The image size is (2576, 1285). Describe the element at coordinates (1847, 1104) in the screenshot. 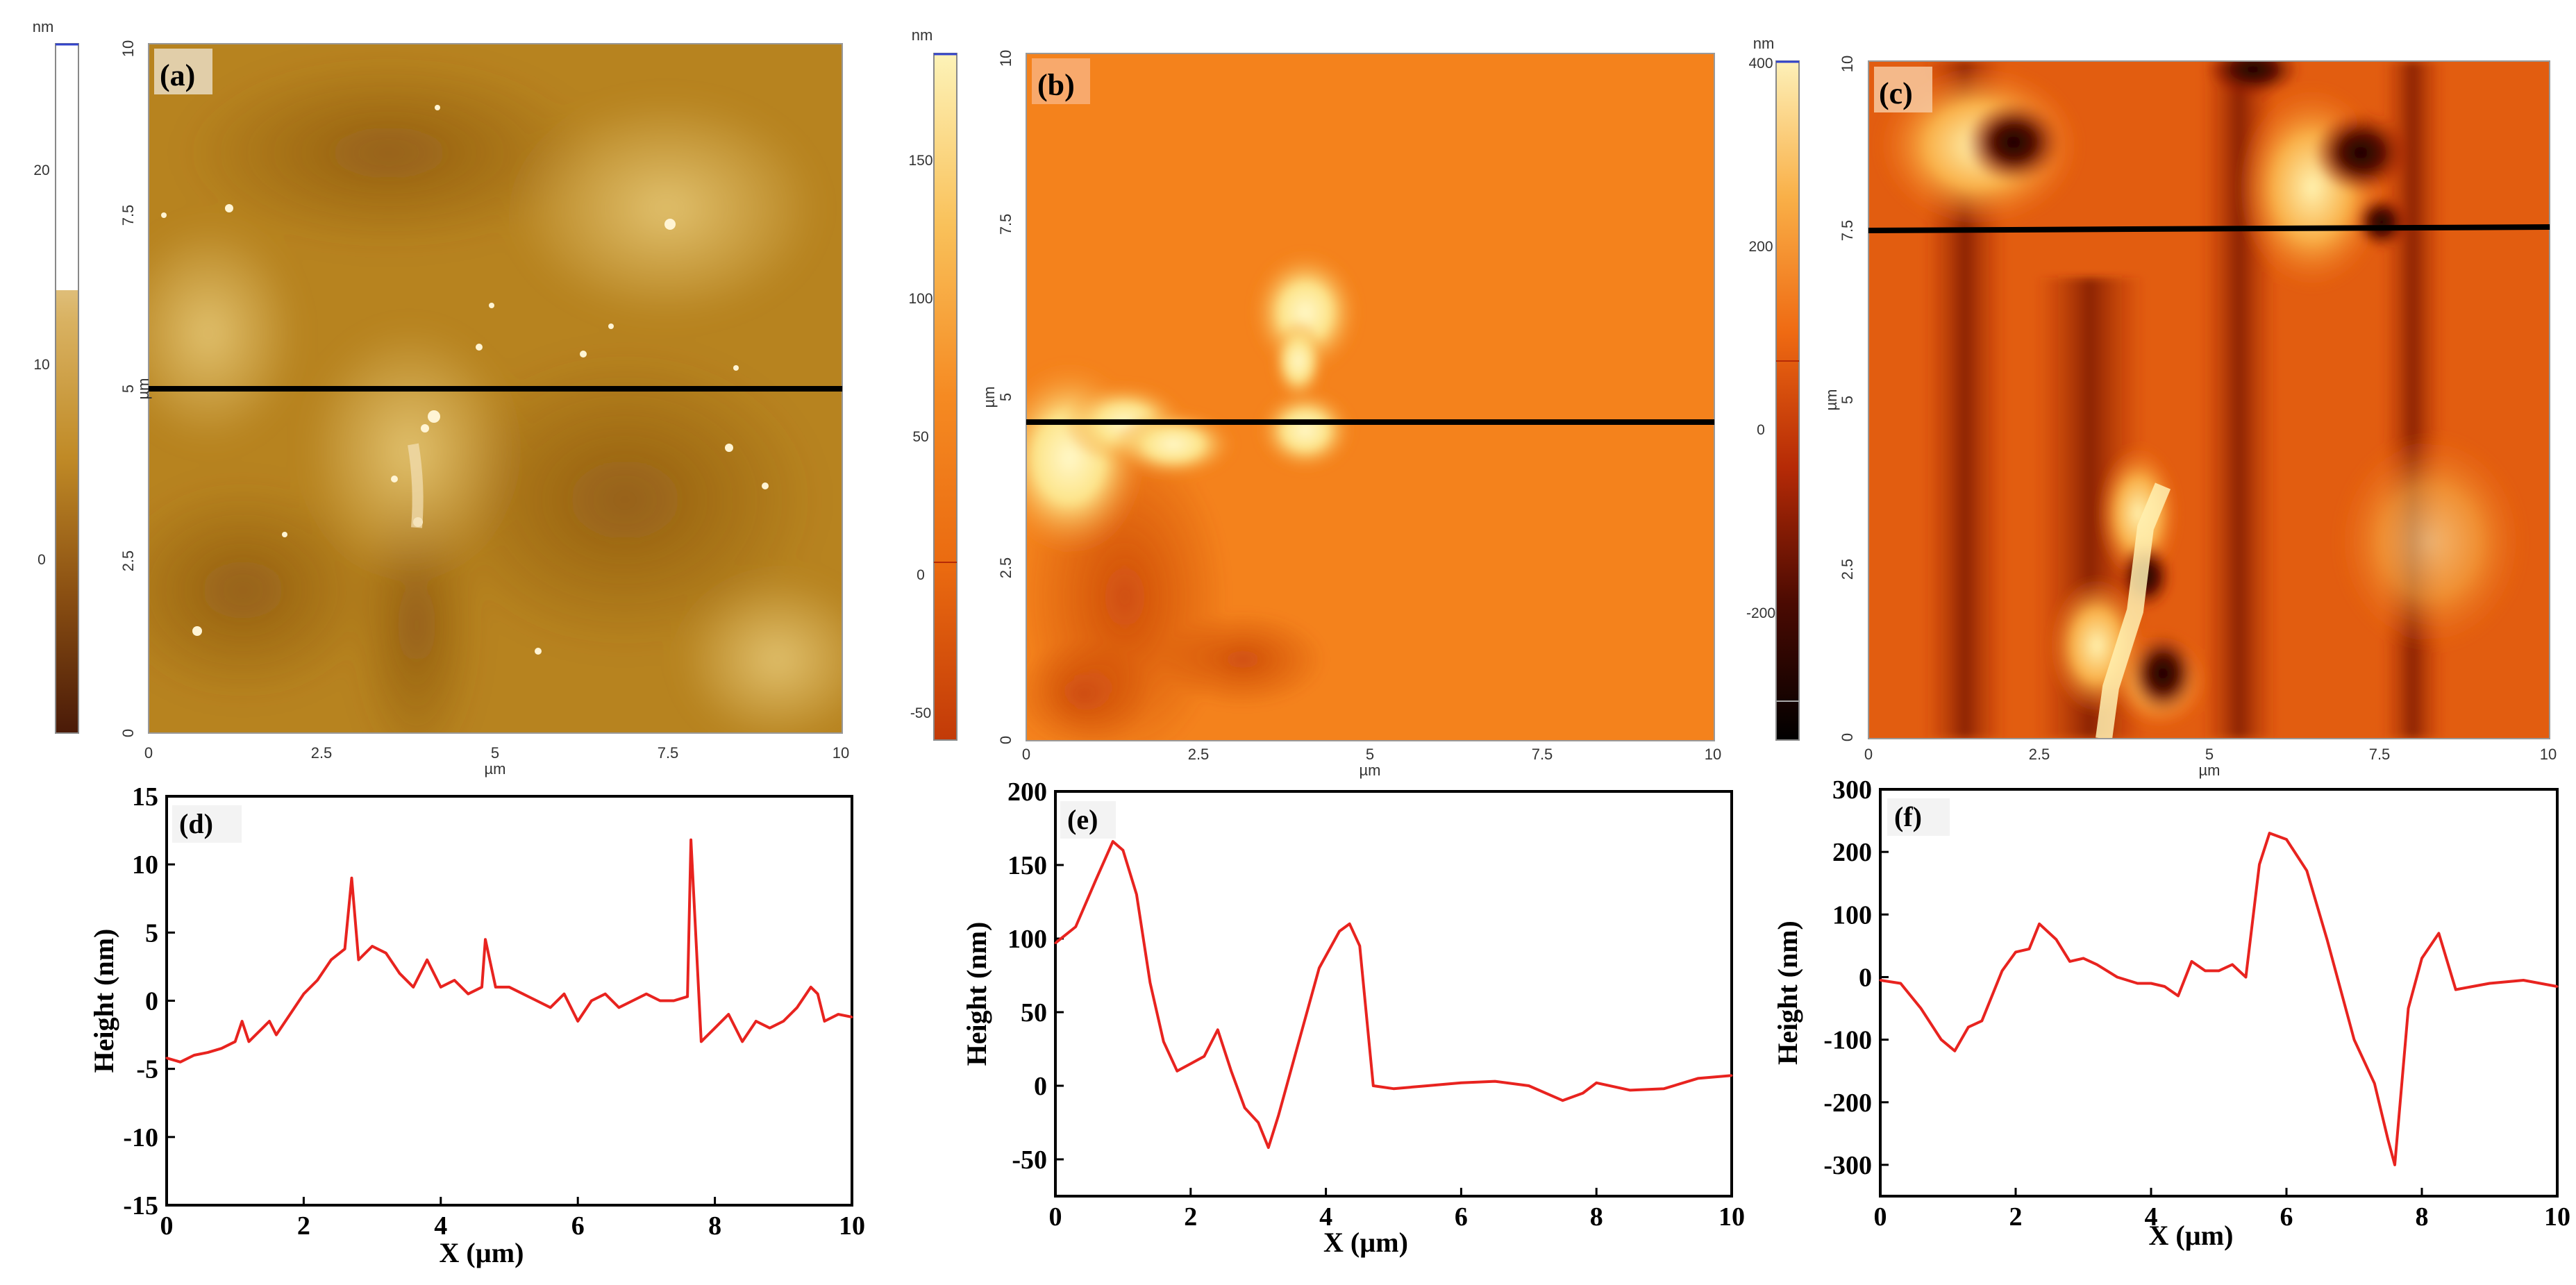

I see `y-tick-label: -200` at that location.